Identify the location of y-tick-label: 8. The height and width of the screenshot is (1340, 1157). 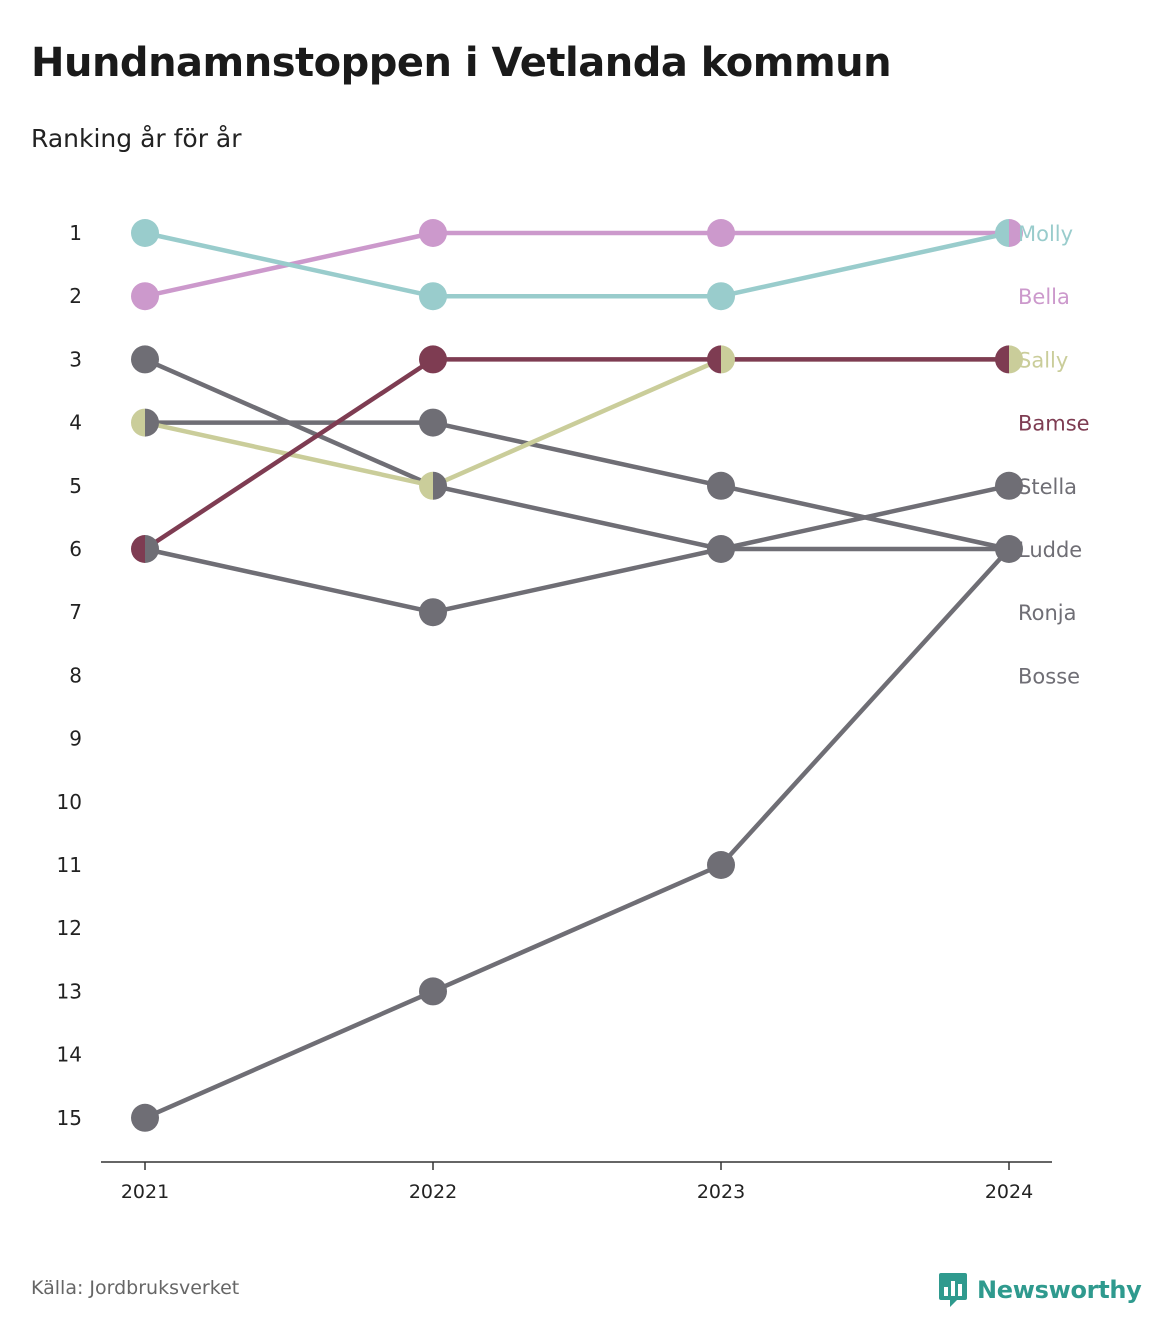
(75, 675).